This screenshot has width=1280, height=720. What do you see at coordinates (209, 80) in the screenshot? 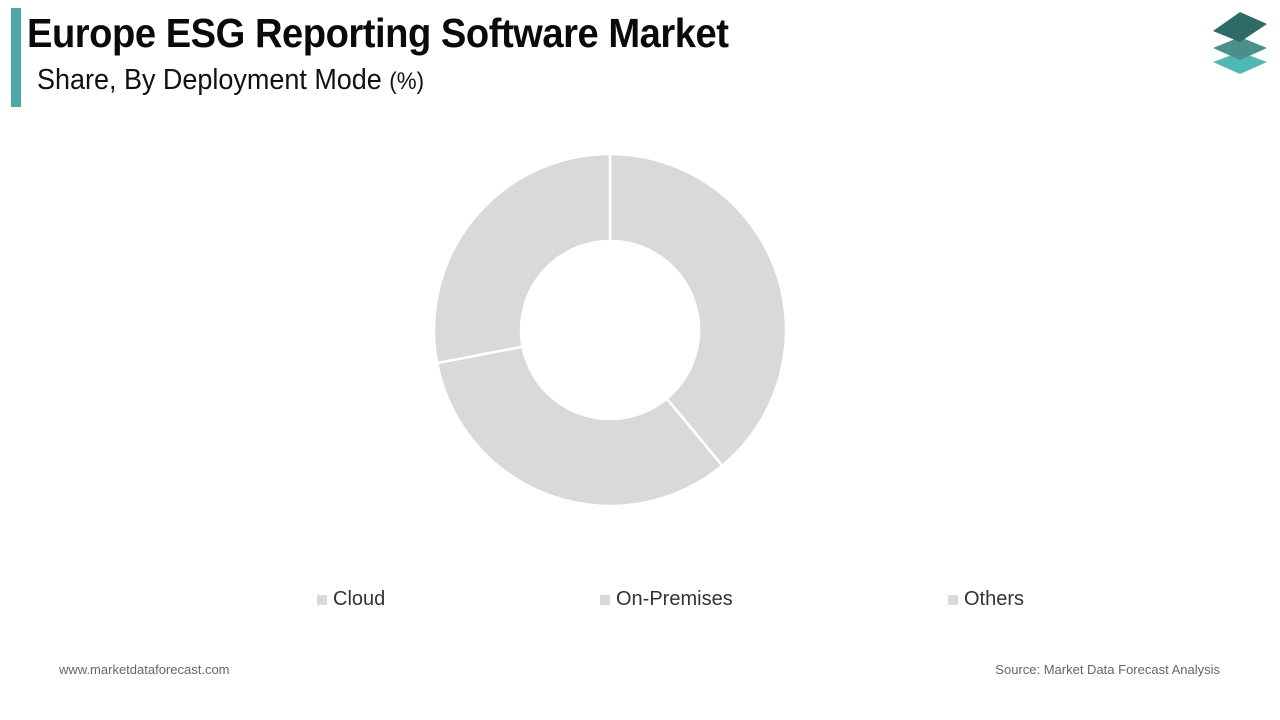
I see `subtitle-text: Share, By Deployment Mode` at bounding box center [209, 80].